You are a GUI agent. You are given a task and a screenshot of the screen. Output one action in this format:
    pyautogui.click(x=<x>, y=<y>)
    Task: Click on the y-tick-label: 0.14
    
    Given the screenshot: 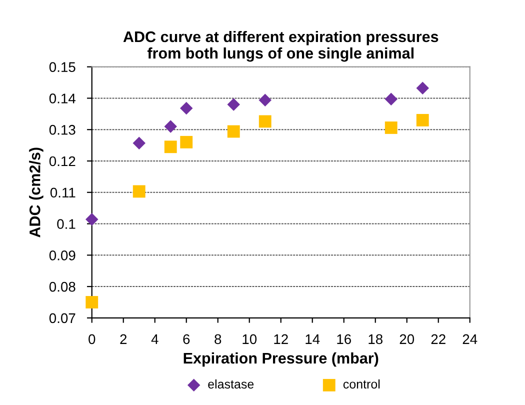 What is the action you would take?
    pyautogui.click(x=62, y=99)
    